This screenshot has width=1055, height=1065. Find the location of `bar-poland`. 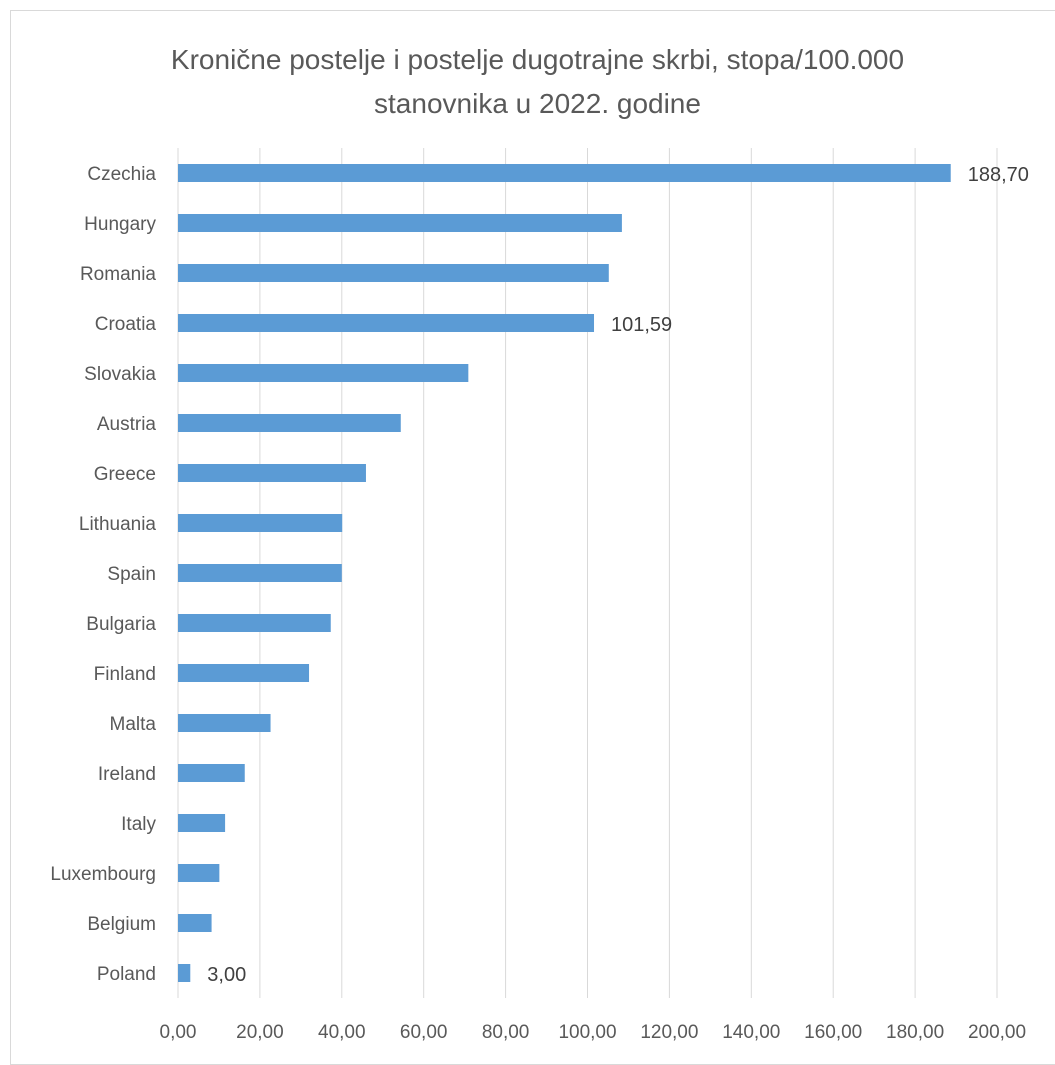

bar-poland is located at coordinates (184, 973).